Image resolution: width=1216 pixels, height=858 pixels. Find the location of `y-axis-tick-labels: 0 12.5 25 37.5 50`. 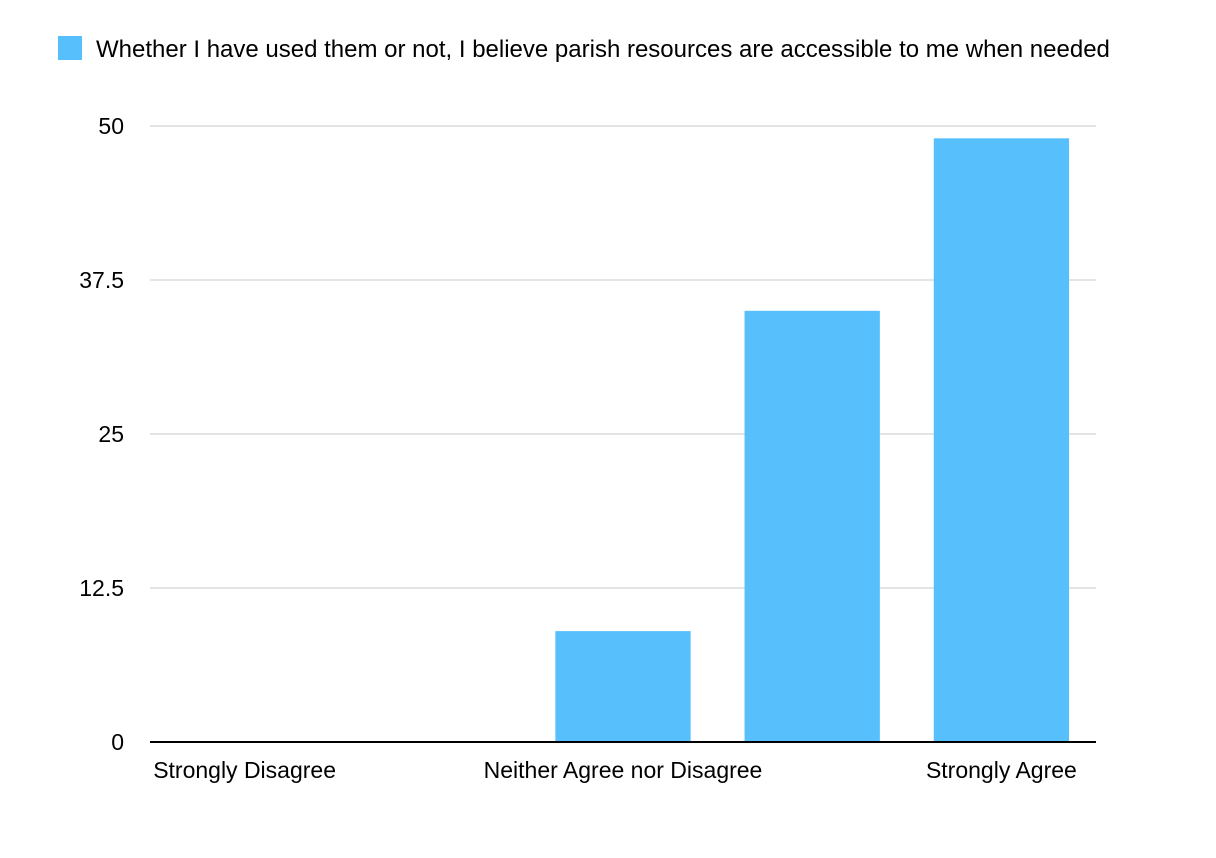

y-axis-tick-labels: 0 12.5 25 37.5 50 is located at coordinates (101, 434).